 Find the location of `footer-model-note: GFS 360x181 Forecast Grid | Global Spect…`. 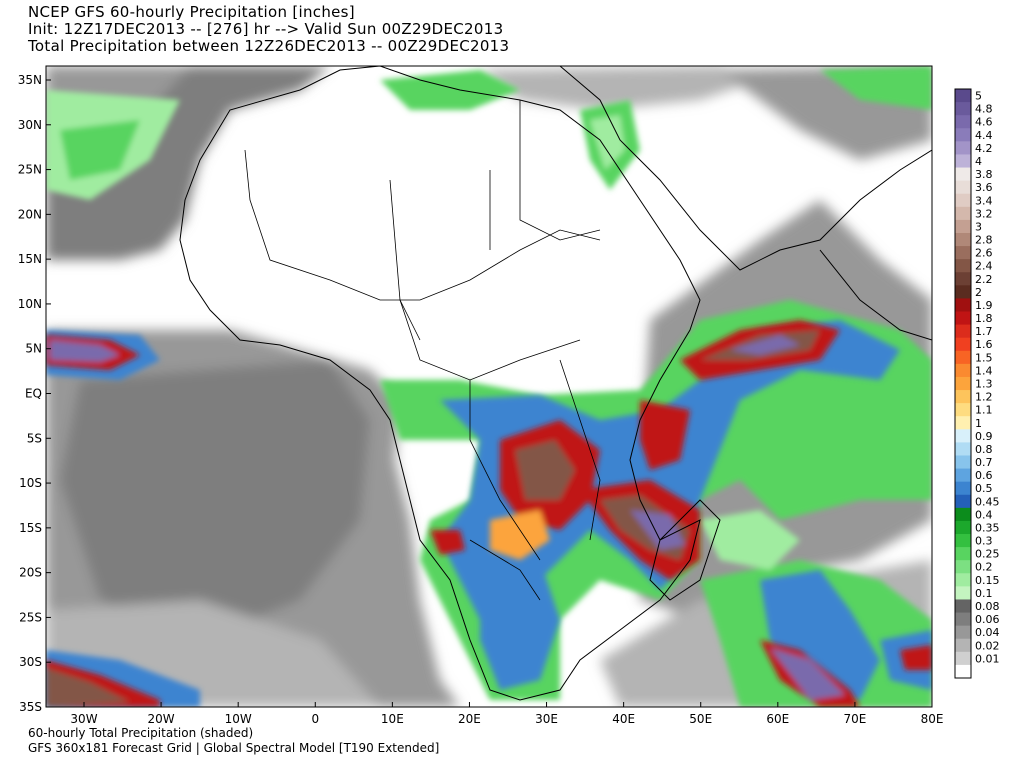

footer-model-note: GFS 360x181 Forecast Grid | Global Spect… is located at coordinates (234, 748).